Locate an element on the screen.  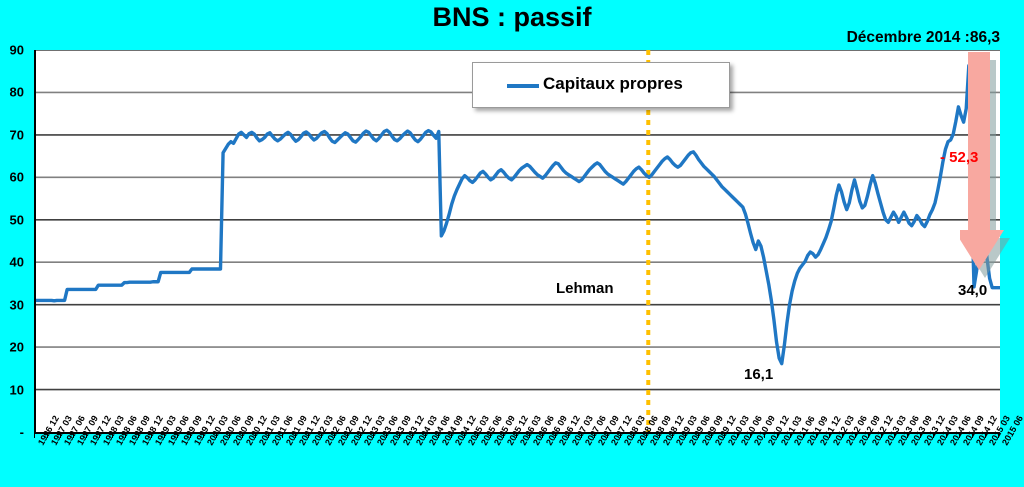
page-title: BNS : passif is located at coordinates (512, 17).